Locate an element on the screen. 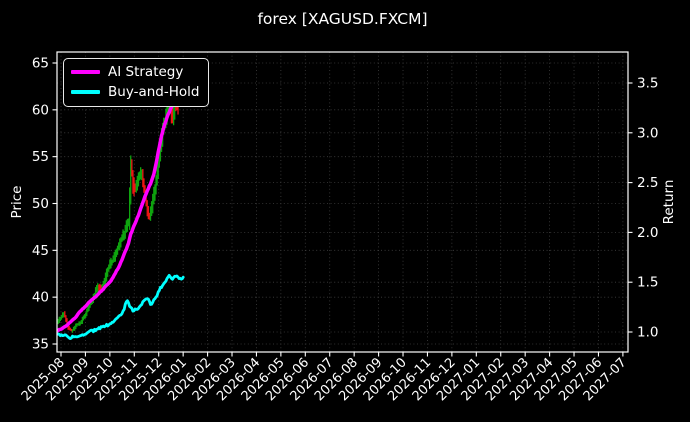 This screenshot has height=422, width=690. y-right-tick-label: 1.5 is located at coordinates (647, 283).